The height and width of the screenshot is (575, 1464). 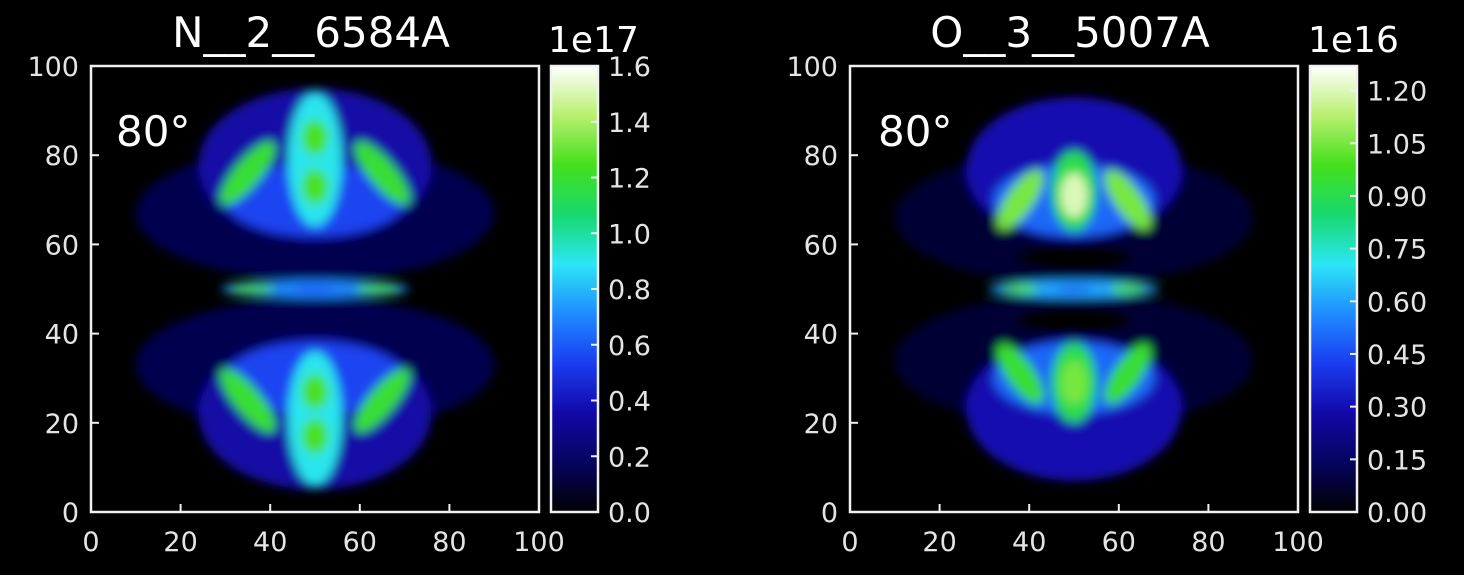 I want to click on right-y-tick-label: 100, so click(x=812, y=67).